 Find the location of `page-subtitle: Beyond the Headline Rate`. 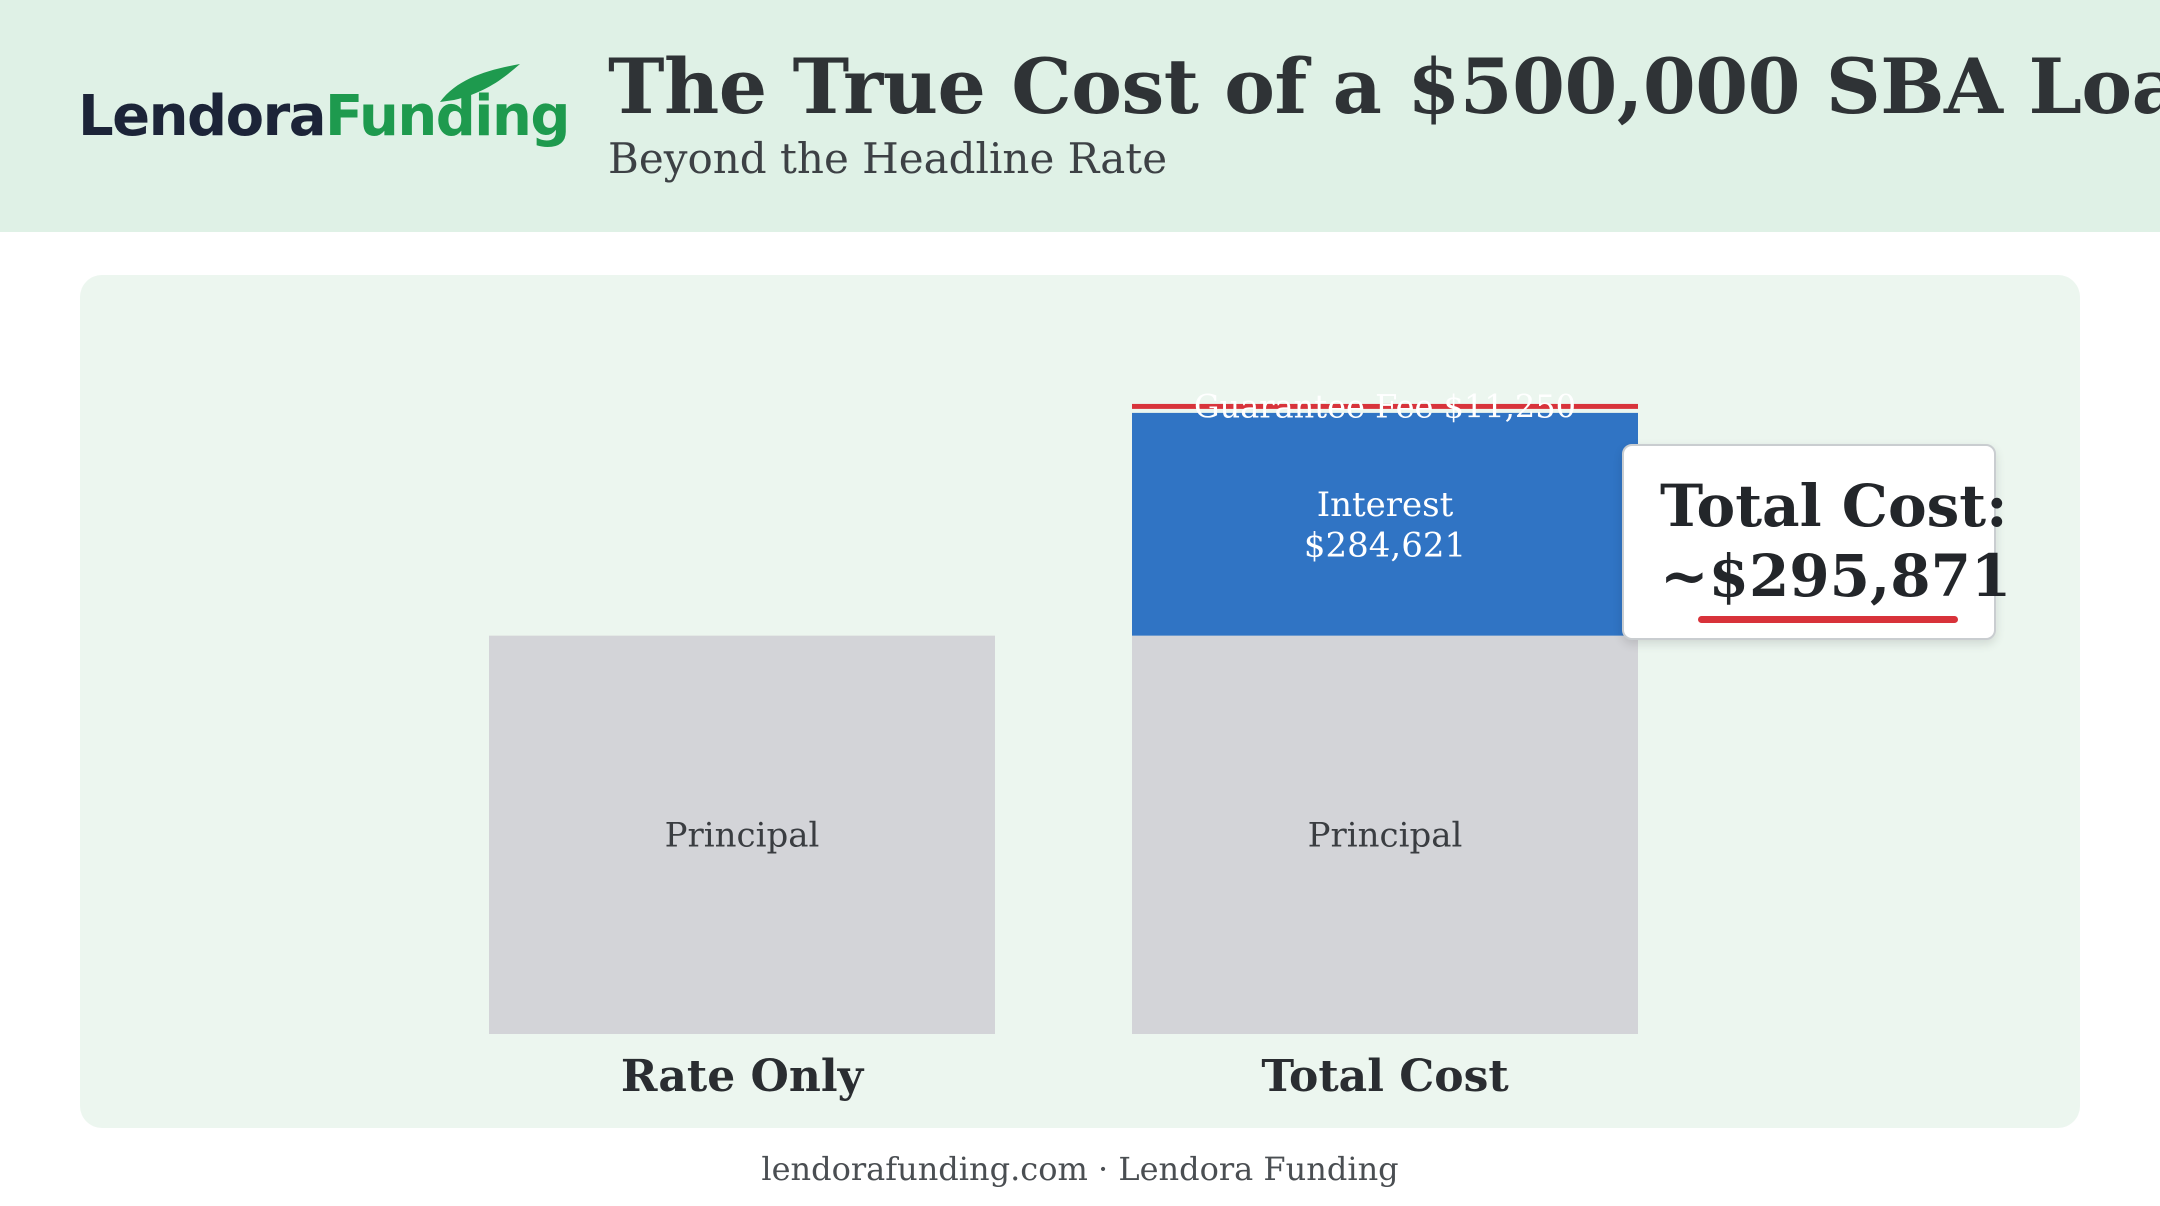

page-subtitle: Beyond the Headline Rate is located at coordinates (888, 158).